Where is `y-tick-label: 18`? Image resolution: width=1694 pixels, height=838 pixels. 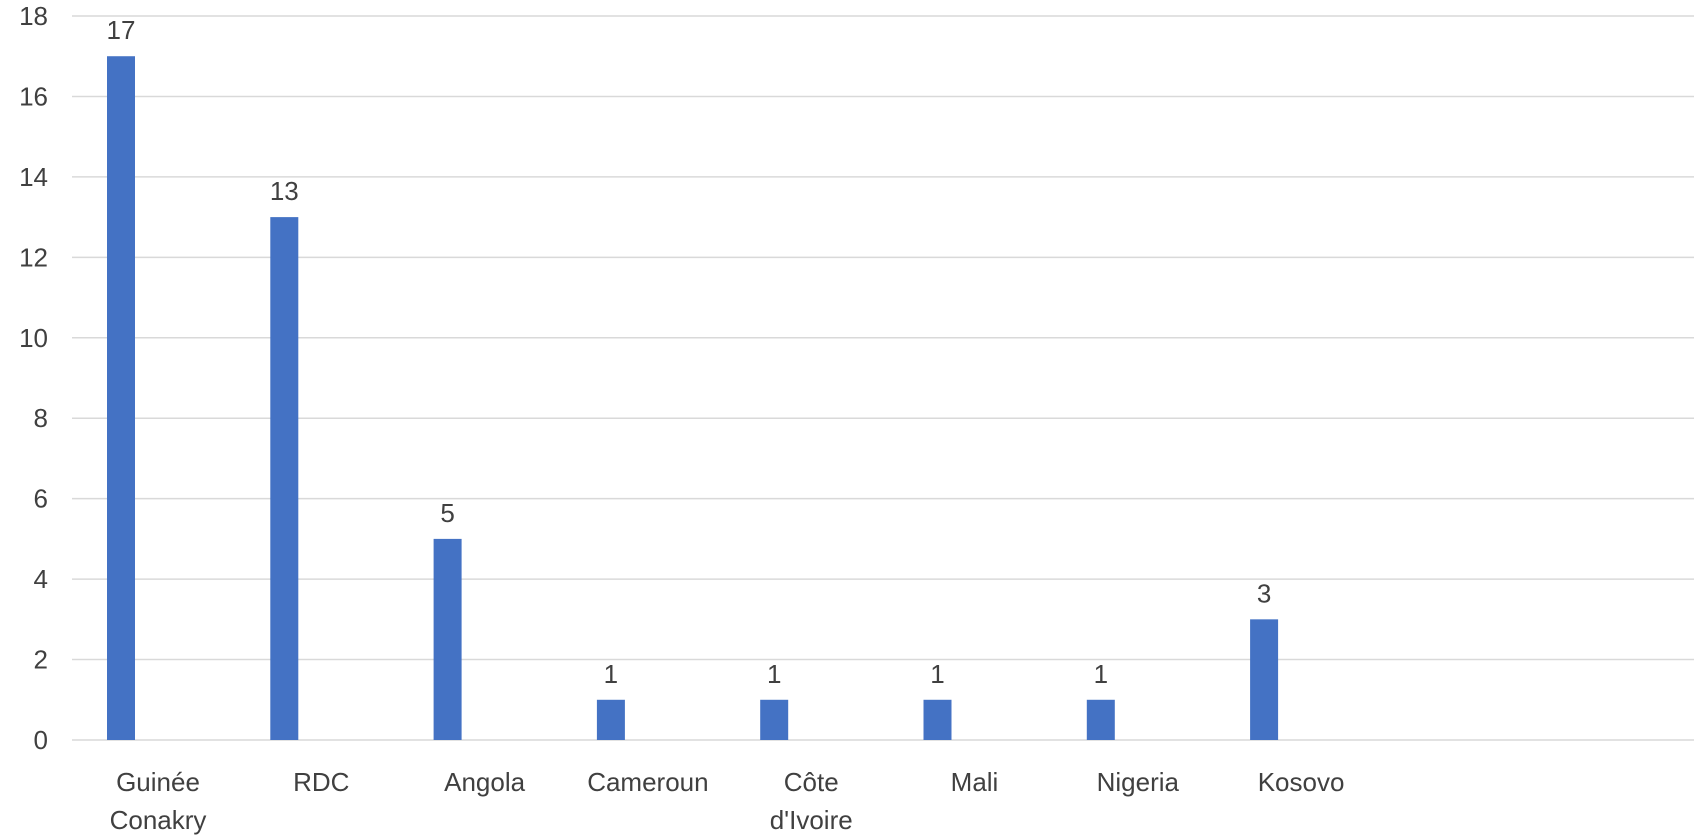
y-tick-label: 18 is located at coordinates (33, 16).